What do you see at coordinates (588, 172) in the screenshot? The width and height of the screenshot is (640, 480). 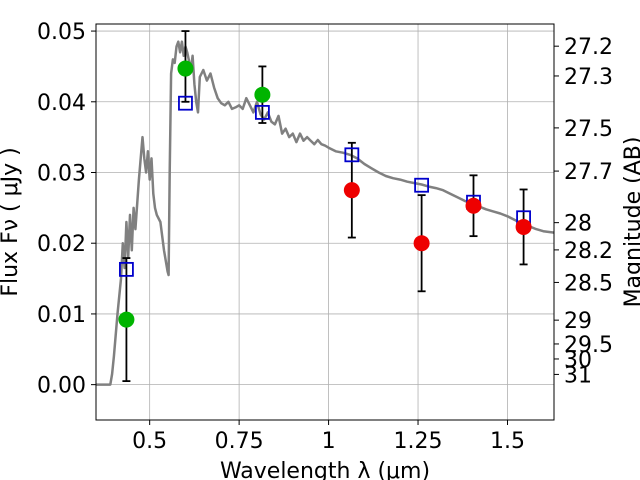 I see `magnitude-tick-label: 27.7` at bounding box center [588, 172].